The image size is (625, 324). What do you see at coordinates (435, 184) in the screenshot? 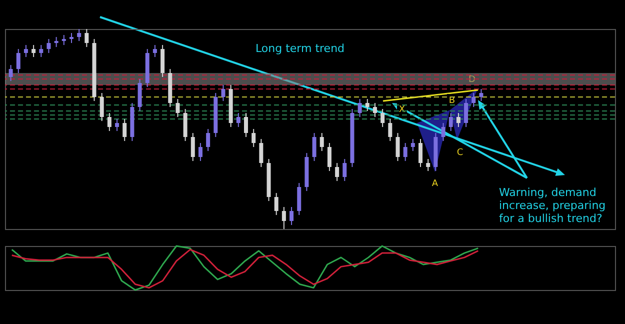
I see `annotation: A` at bounding box center [435, 184].